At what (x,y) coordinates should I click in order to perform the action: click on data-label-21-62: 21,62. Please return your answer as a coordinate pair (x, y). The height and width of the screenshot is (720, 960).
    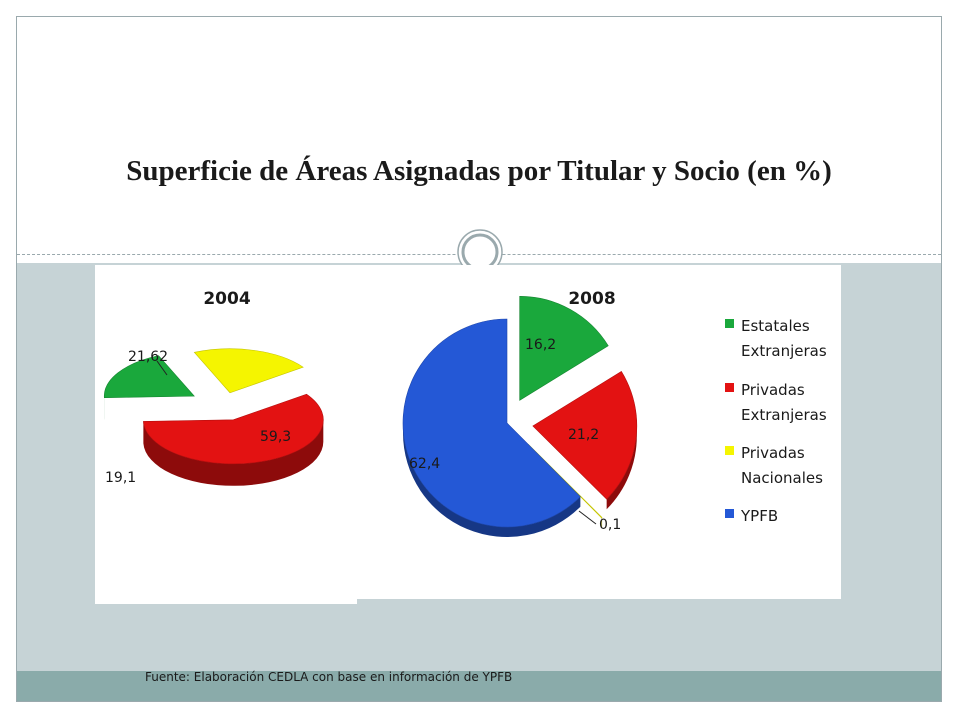
    Looking at the image, I should click on (148, 357).